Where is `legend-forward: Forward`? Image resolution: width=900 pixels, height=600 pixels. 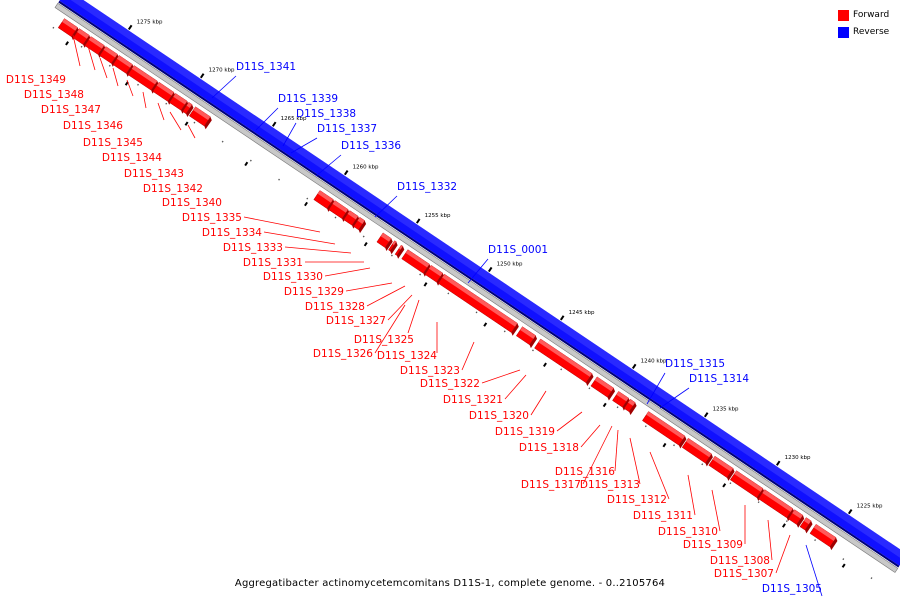
legend-forward: Forward is located at coordinates (868, 15).